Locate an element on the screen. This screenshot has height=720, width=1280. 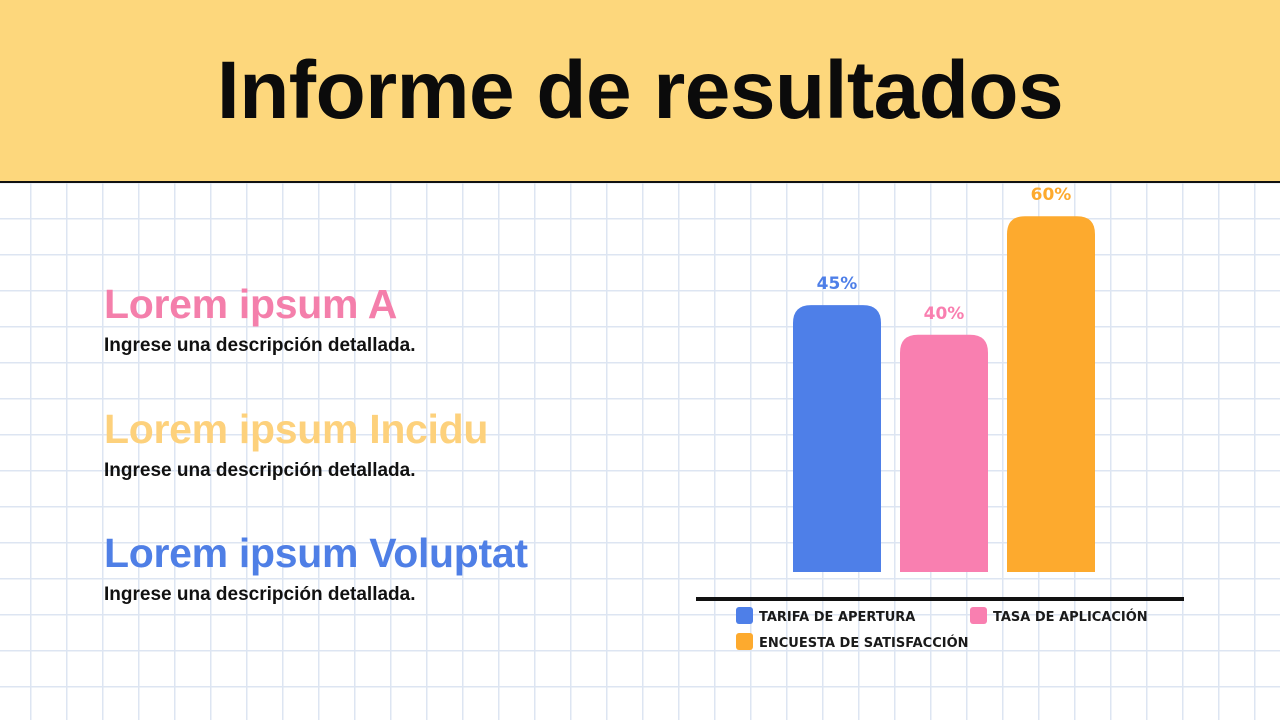
block-title-voluptat: Lorem ipsum Voluptat is located at coordinates (316, 553).